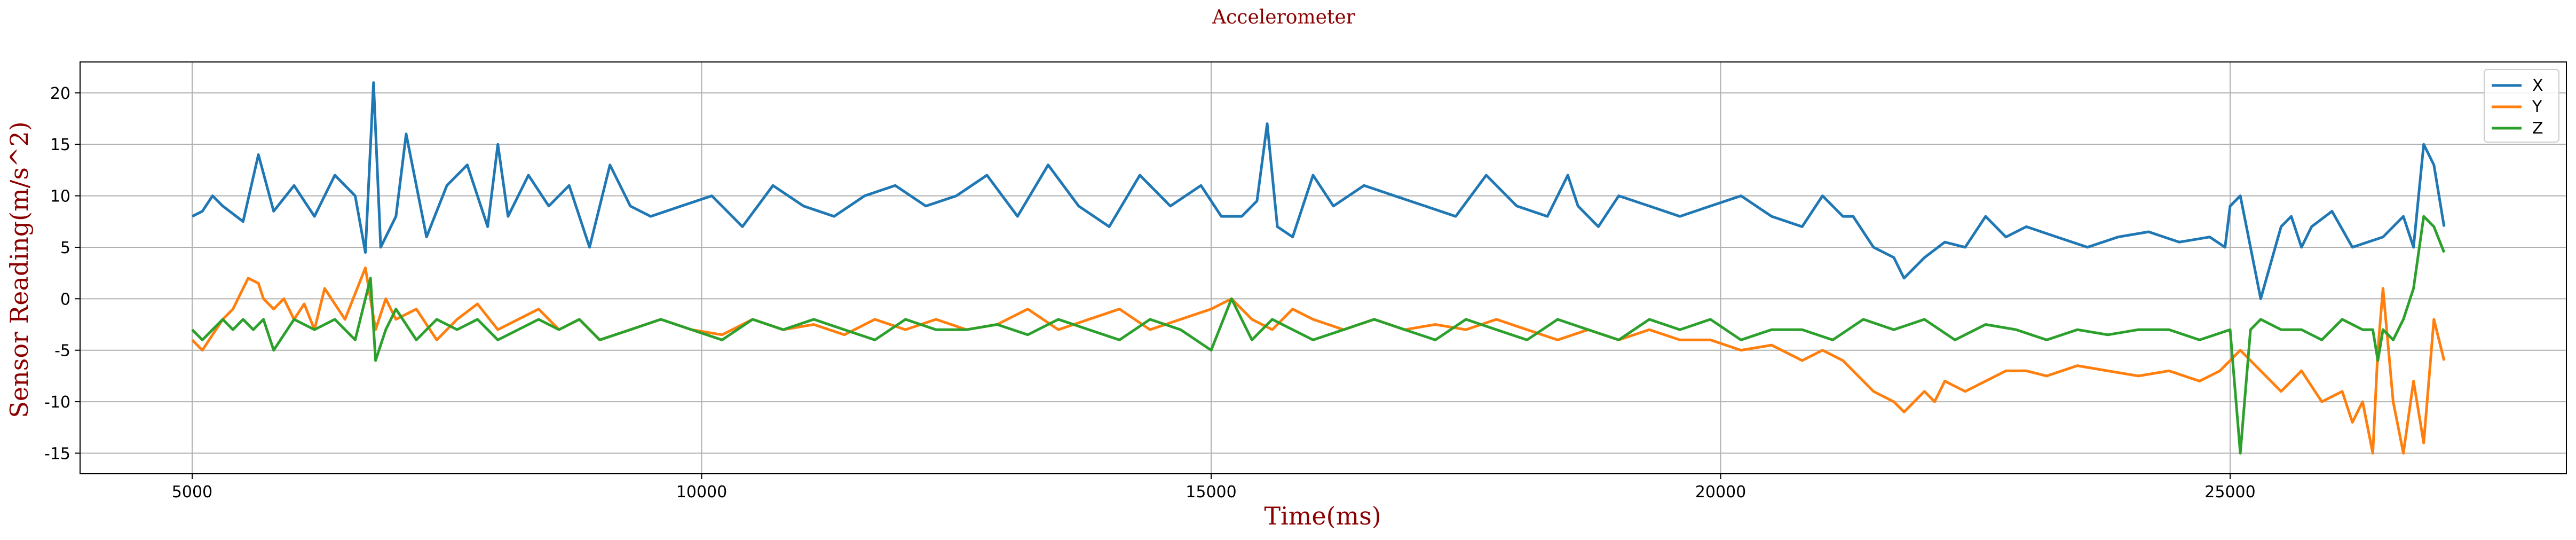 This screenshot has width=2576, height=540. What do you see at coordinates (60, 196) in the screenshot?
I see `y-tick-label: 10` at bounding box center [60, 196].